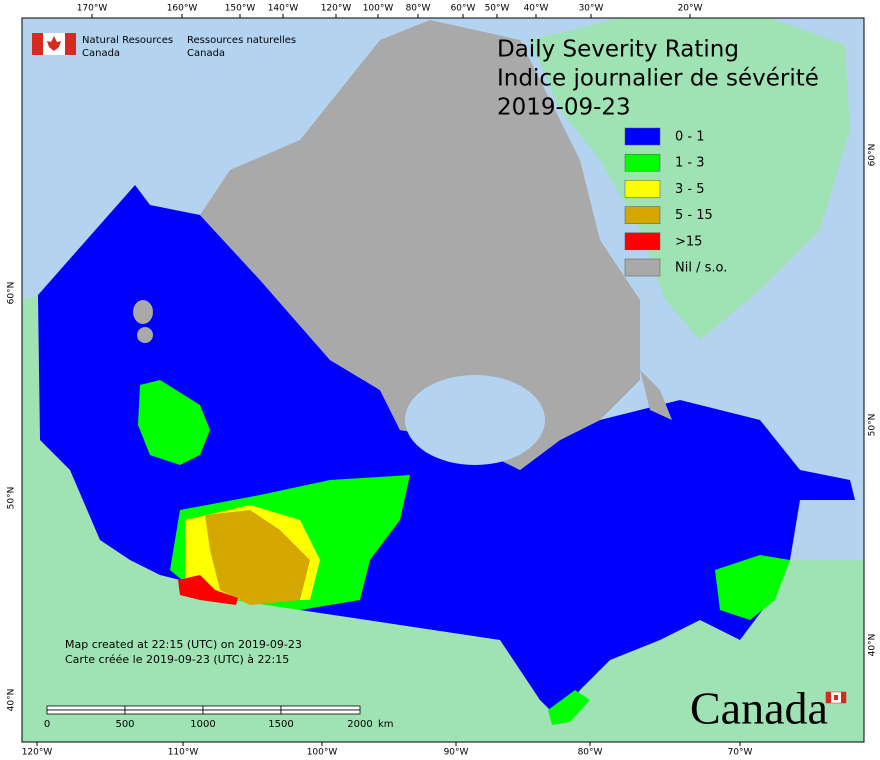 Image resolution: width=880 pixels, height=760 pixels. Describe the element at coordinates (183, 753) in the screenshot. I see `bottom-lon-label: 110°W` at that location.